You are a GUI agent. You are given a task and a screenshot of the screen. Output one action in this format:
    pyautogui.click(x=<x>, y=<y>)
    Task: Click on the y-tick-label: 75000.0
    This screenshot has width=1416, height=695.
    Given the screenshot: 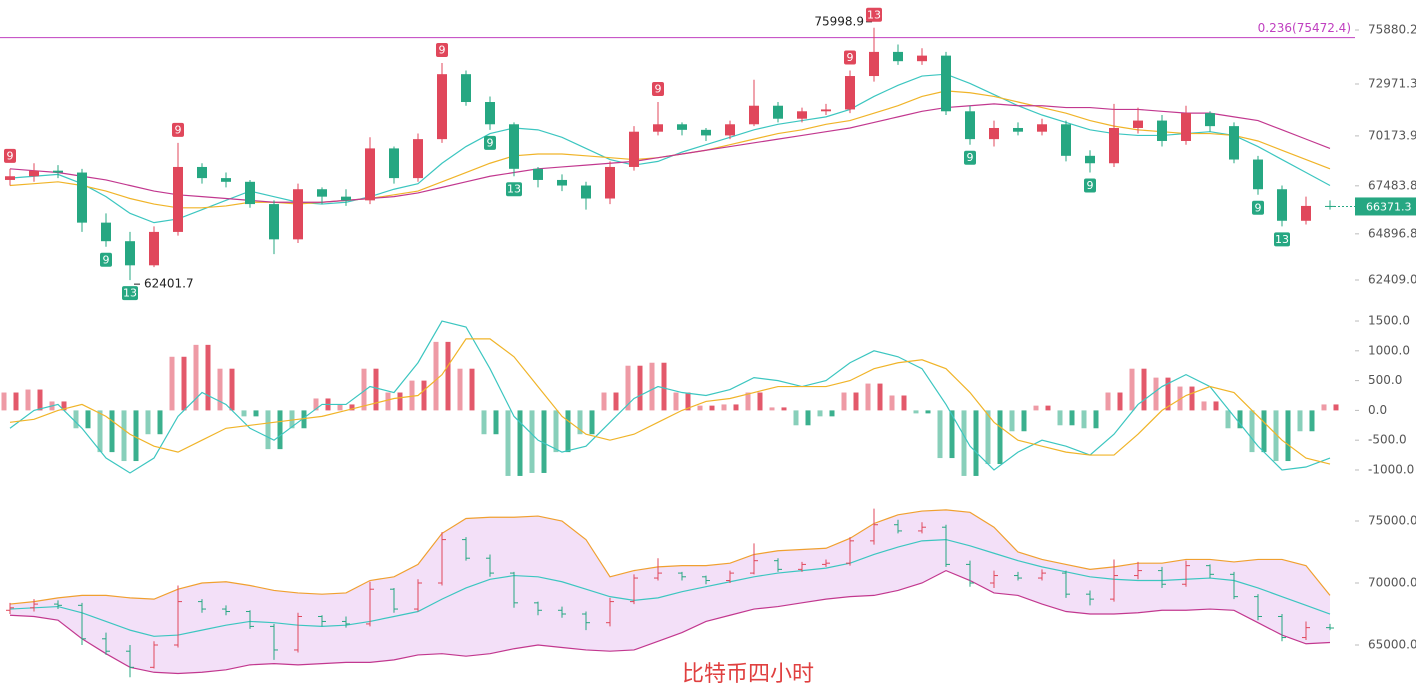 What is the action you would take?
    pyautogui.click(x=1392, y=521)
    